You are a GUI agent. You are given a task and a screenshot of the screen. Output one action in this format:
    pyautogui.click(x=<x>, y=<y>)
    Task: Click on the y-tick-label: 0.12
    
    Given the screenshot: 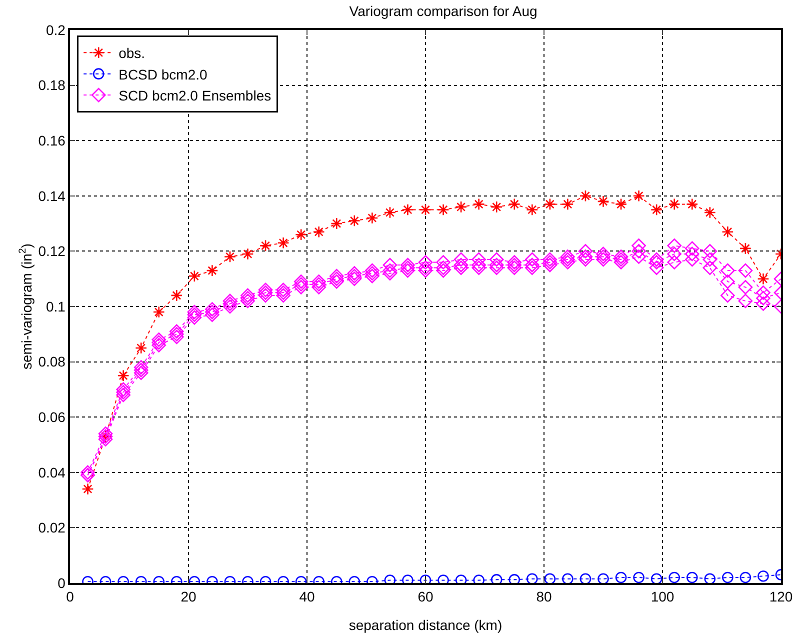 What is the action you would take?
    pyautogui.click(x=52, y=251)
    